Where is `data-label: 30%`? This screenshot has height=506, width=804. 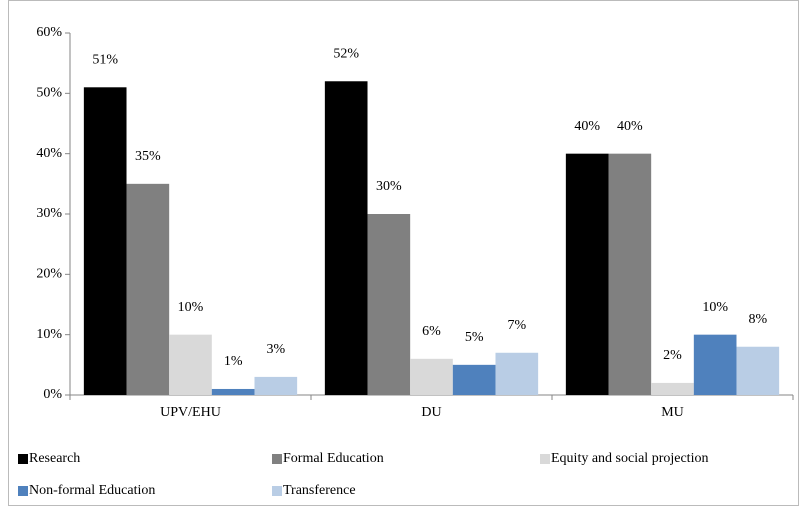 data-label: 30% is located at coordinates (389, 186).